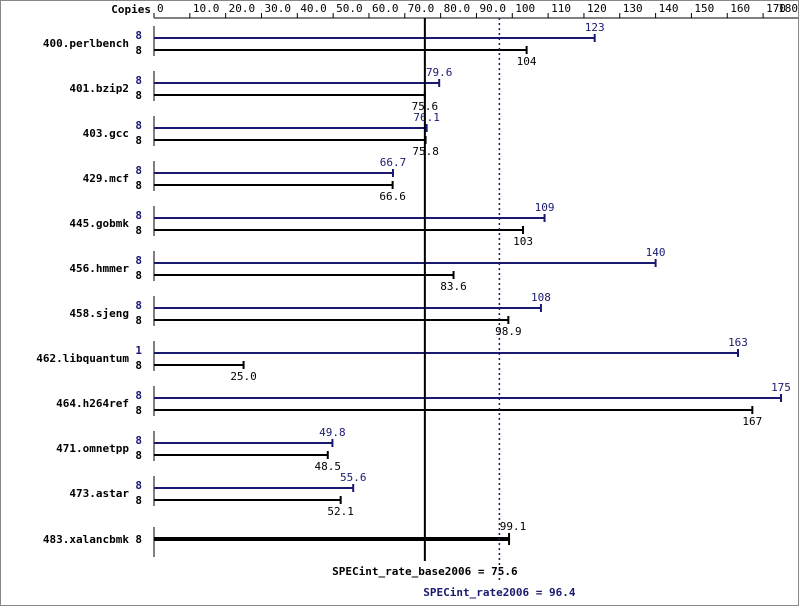 The height and width of the screenshot is (606, 799). I want to click on value-label: 99.1, so click(513, 526).